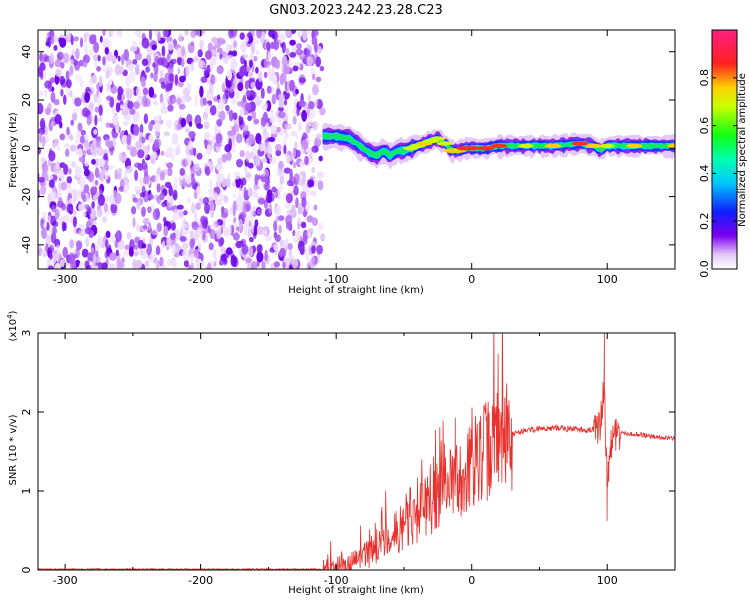  What do you see at coordinates (471, 580) in the screenshot?
I see `x-tick-label: 0` at bounding box center [471, 580].